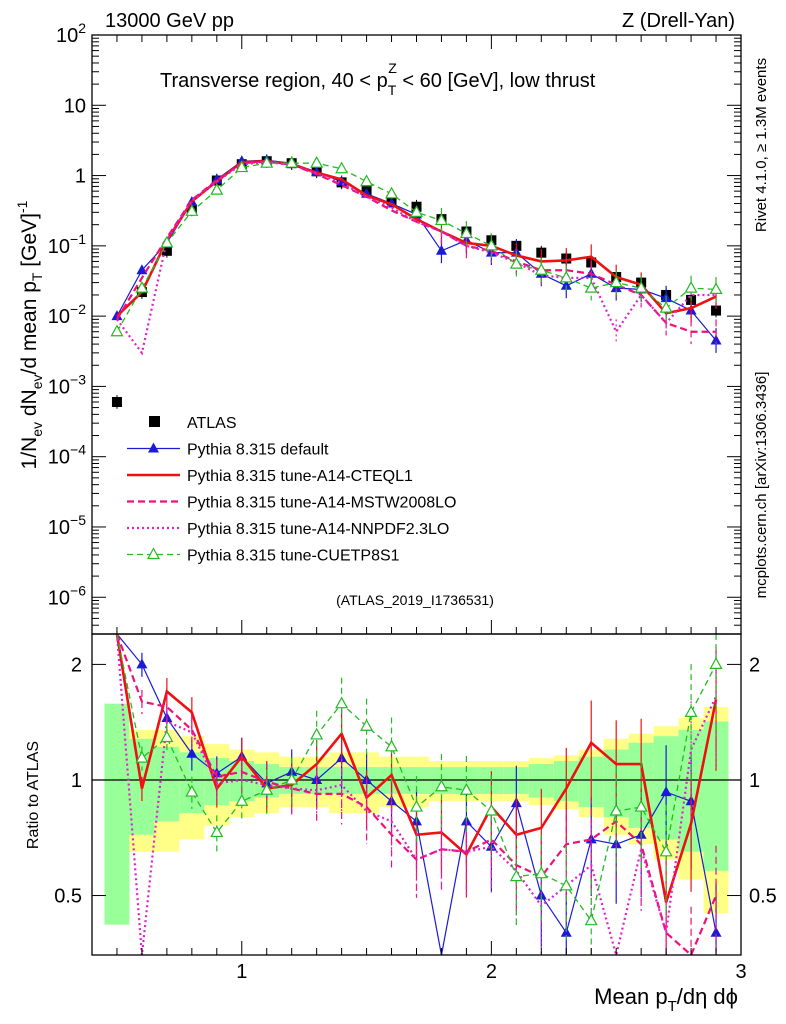  Describe the element at coordinates (67, 384) in the screenshot. I see `y-tick-label: 10⁻³` at that location.